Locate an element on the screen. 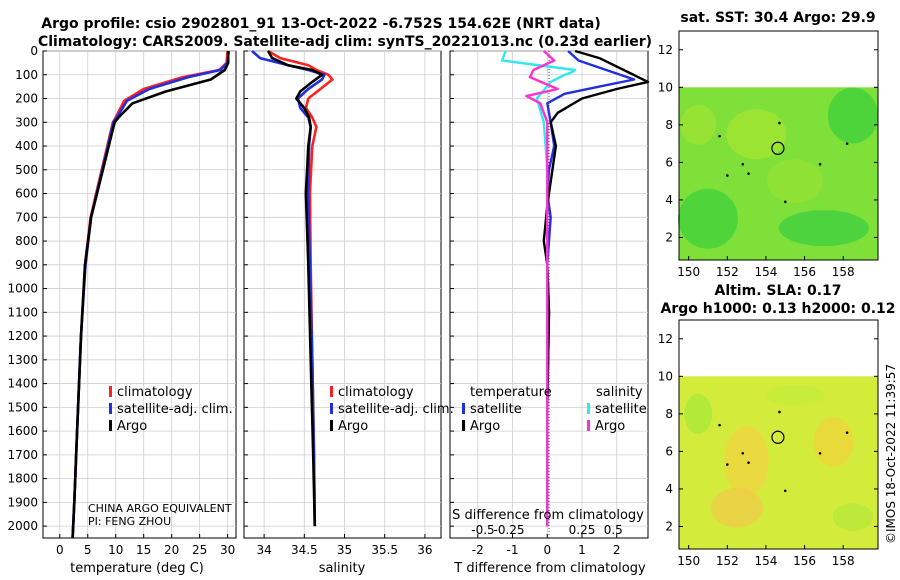 The height and width of the screenshot is (580, 900). legend-swatch-satellite is located at coordinates (110, 408).